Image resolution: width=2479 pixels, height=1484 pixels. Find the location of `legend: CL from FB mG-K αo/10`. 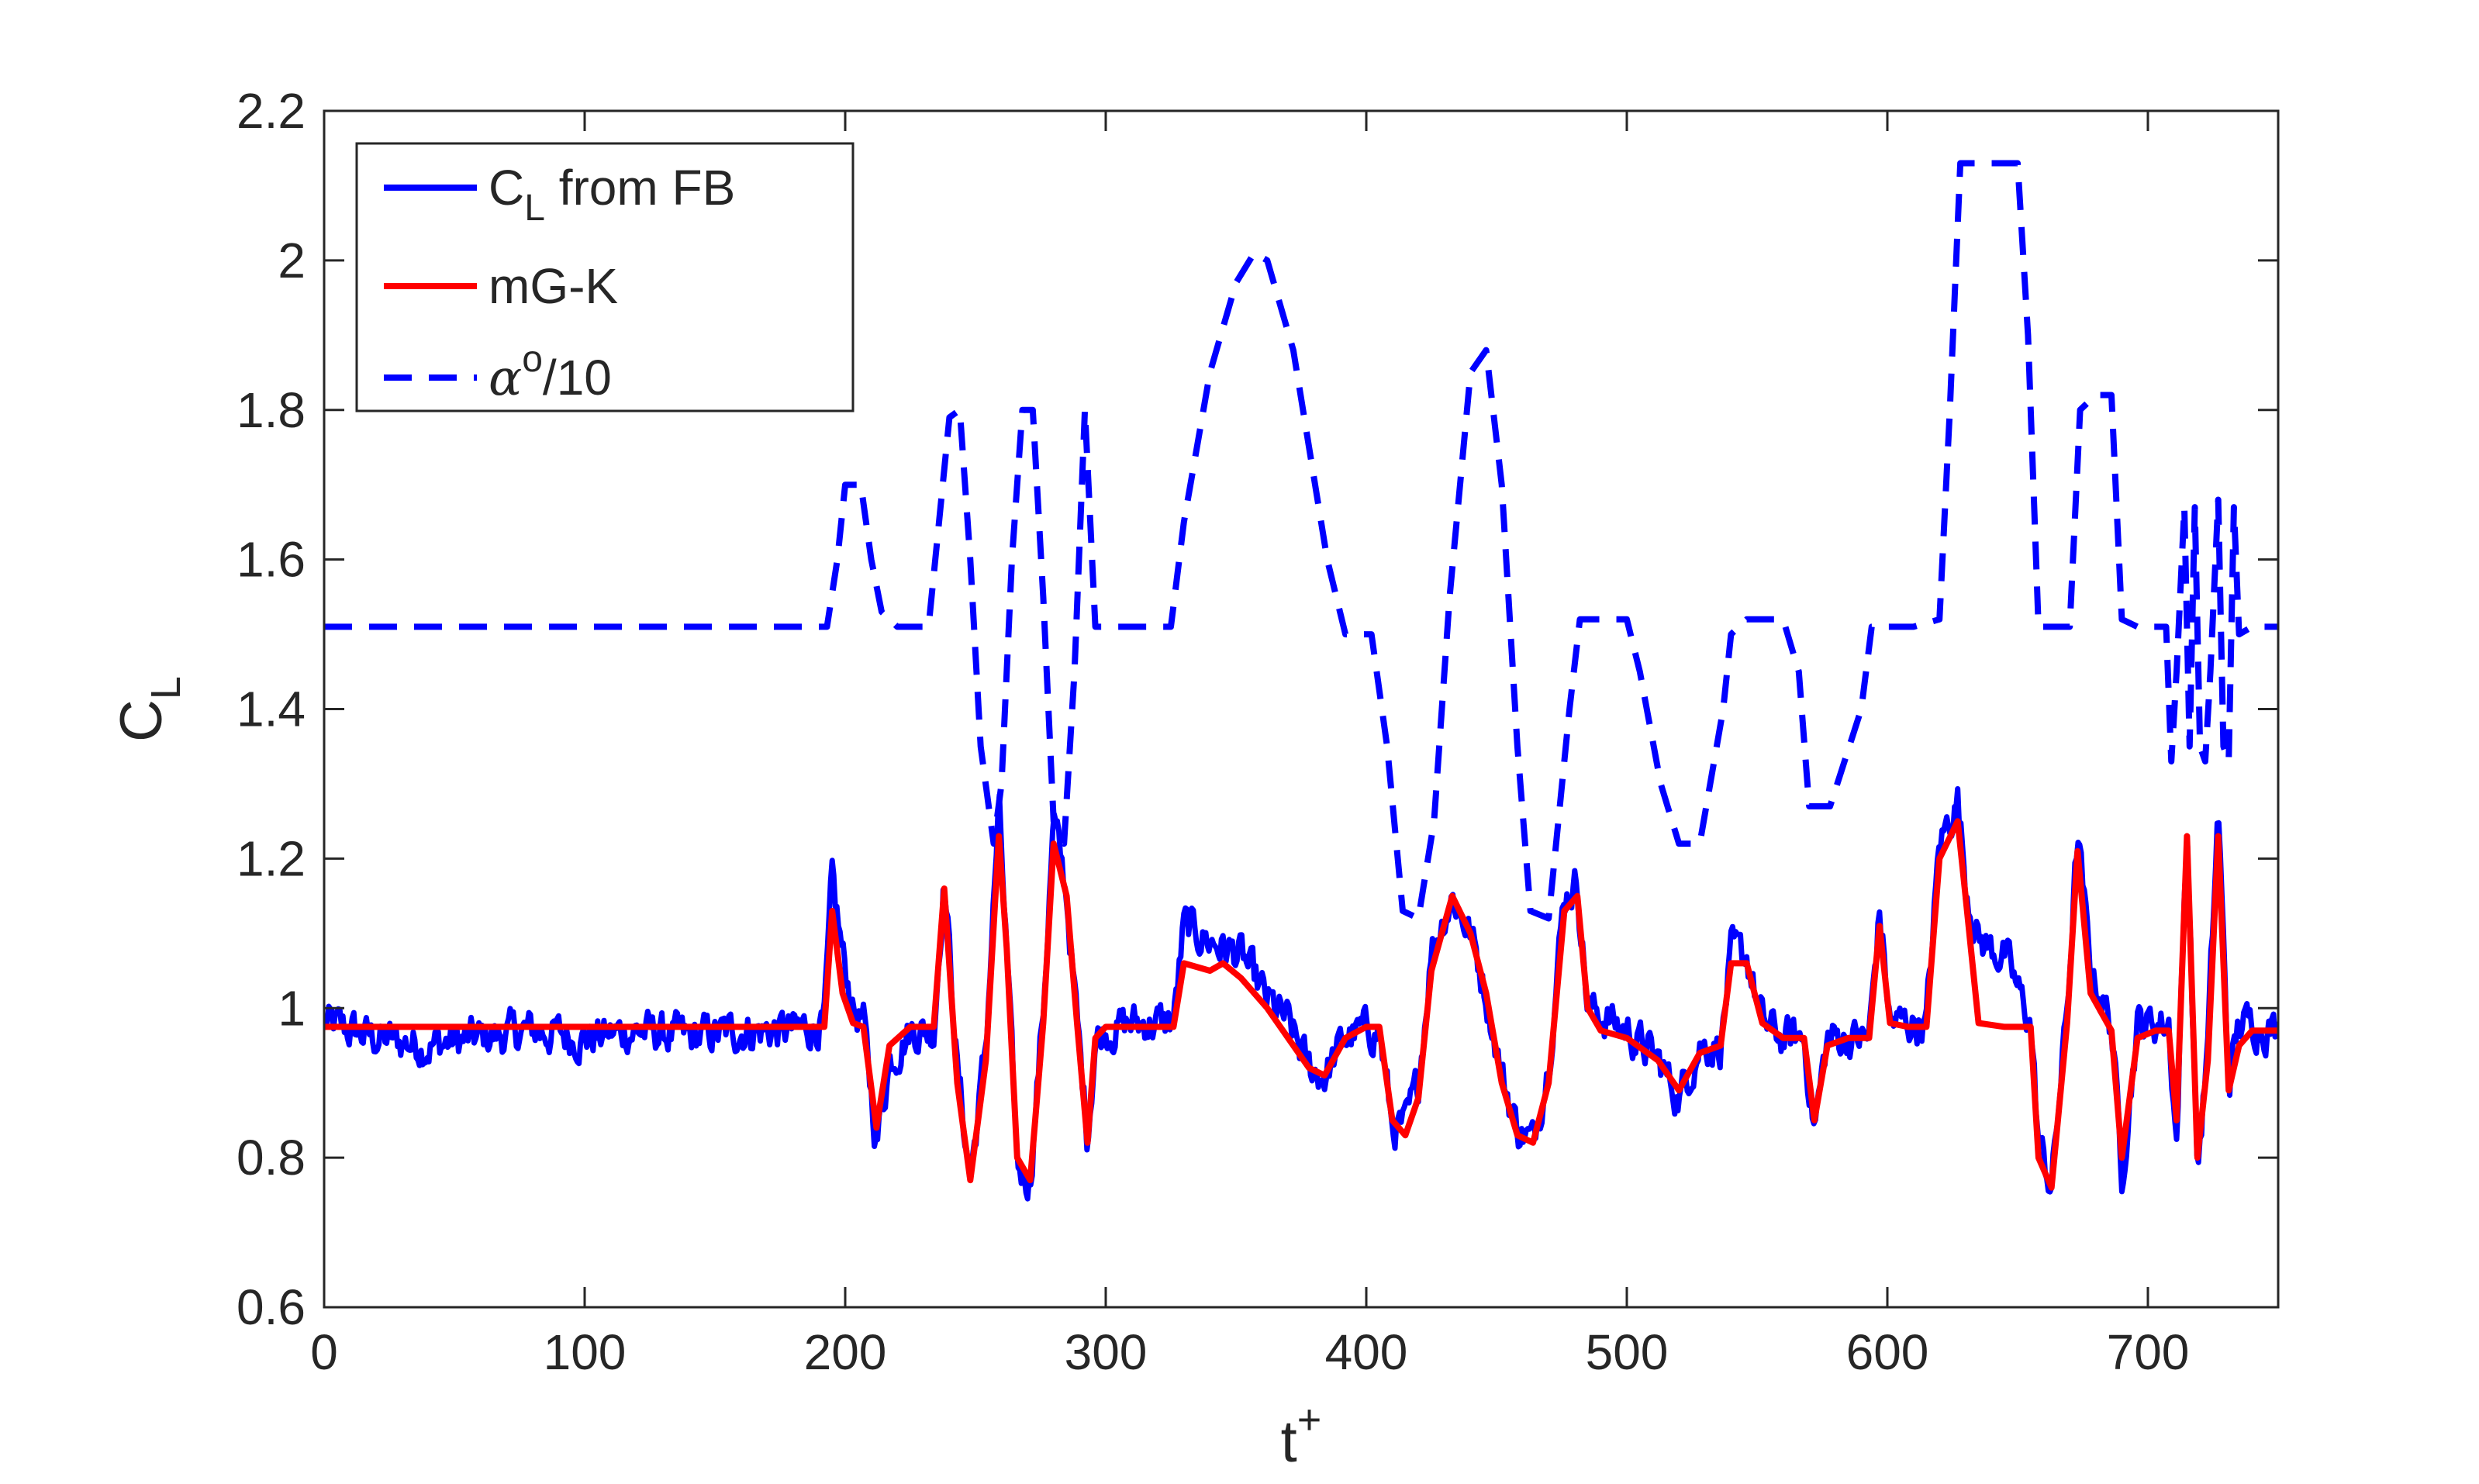

legend: CL from FB mG-K αo/10 is located at coordinates (605, 277).